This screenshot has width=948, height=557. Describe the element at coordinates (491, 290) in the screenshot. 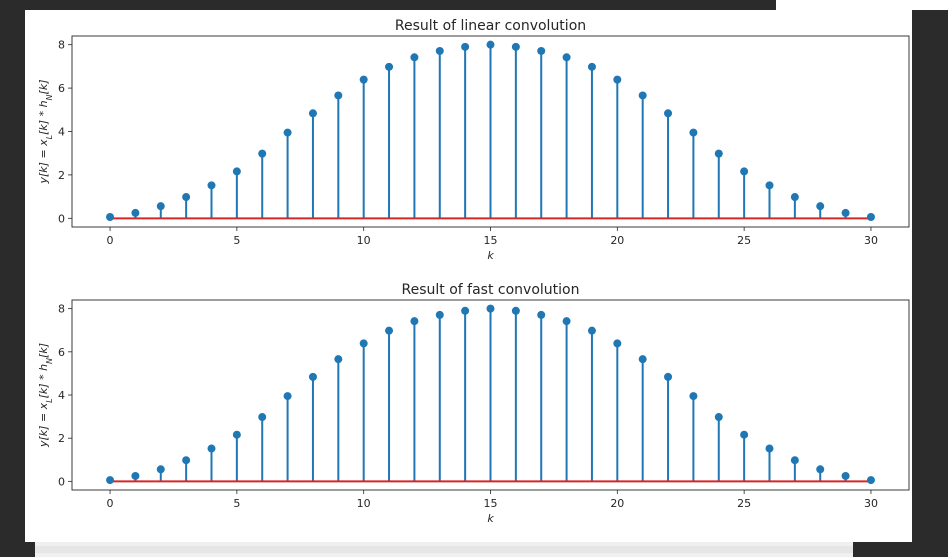

I see `chart-title: Result of fast convolution` at that location.